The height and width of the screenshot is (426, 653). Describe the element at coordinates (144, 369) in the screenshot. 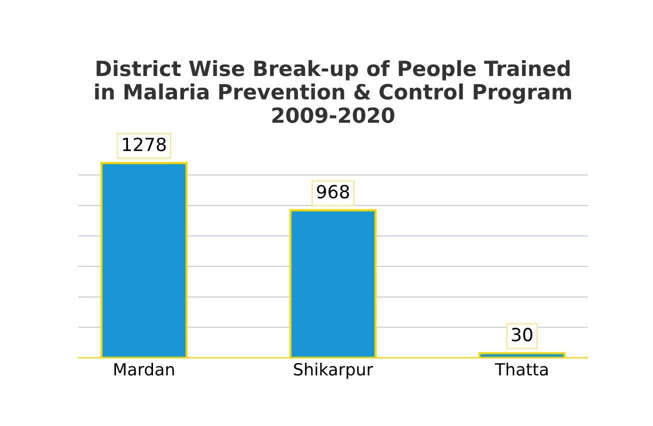

I see `x-tick-label: Mardan` at that location.